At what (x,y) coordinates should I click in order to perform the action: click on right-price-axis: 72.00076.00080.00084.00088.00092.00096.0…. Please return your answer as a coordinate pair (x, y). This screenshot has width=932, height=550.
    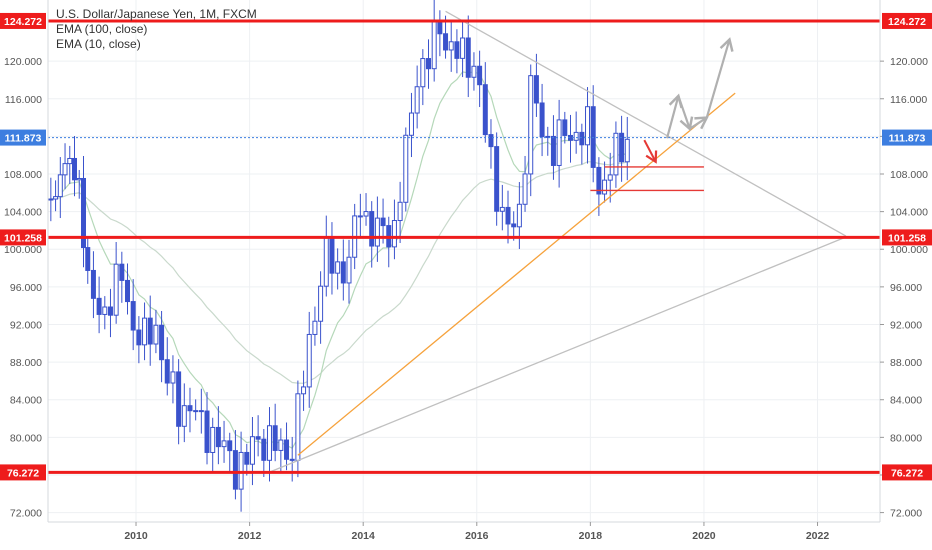
    Looking at the image, I should click on (905, 261).